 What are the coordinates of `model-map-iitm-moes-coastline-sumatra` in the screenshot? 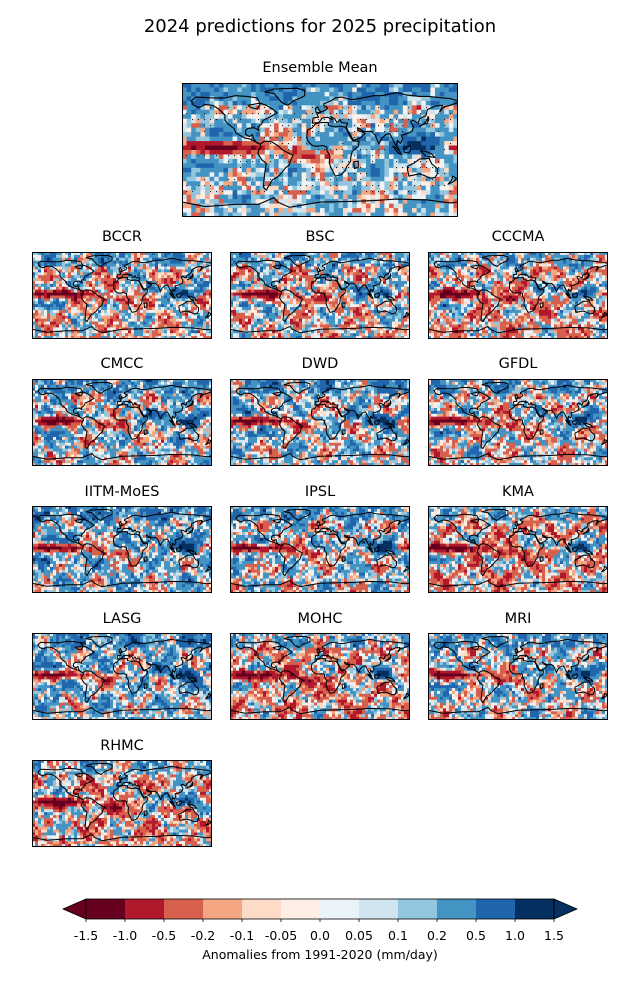 It's located at (172, 549).